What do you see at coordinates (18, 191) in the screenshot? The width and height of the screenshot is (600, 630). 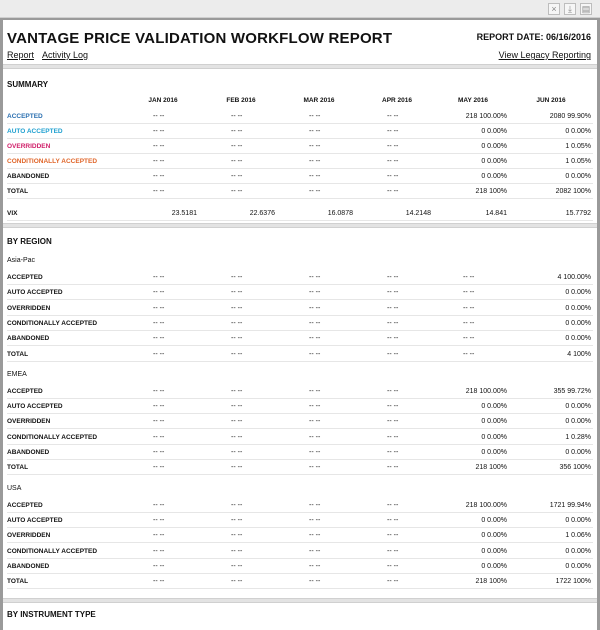 I see `row-label: TOTAL` at bounding box center [18, 191].